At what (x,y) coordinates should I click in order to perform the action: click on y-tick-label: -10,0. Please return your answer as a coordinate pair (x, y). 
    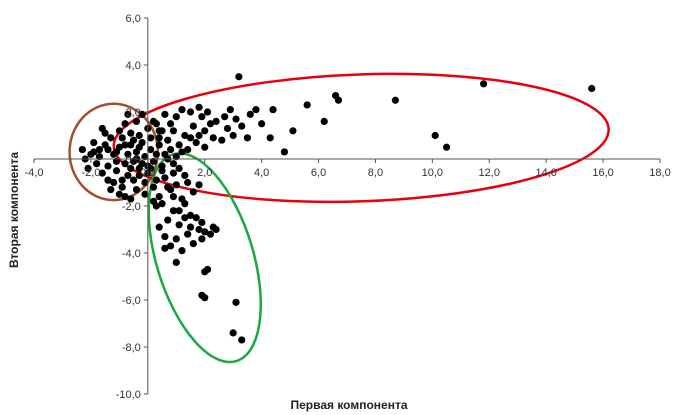
    Looking at the image, I should click on (128, 395).